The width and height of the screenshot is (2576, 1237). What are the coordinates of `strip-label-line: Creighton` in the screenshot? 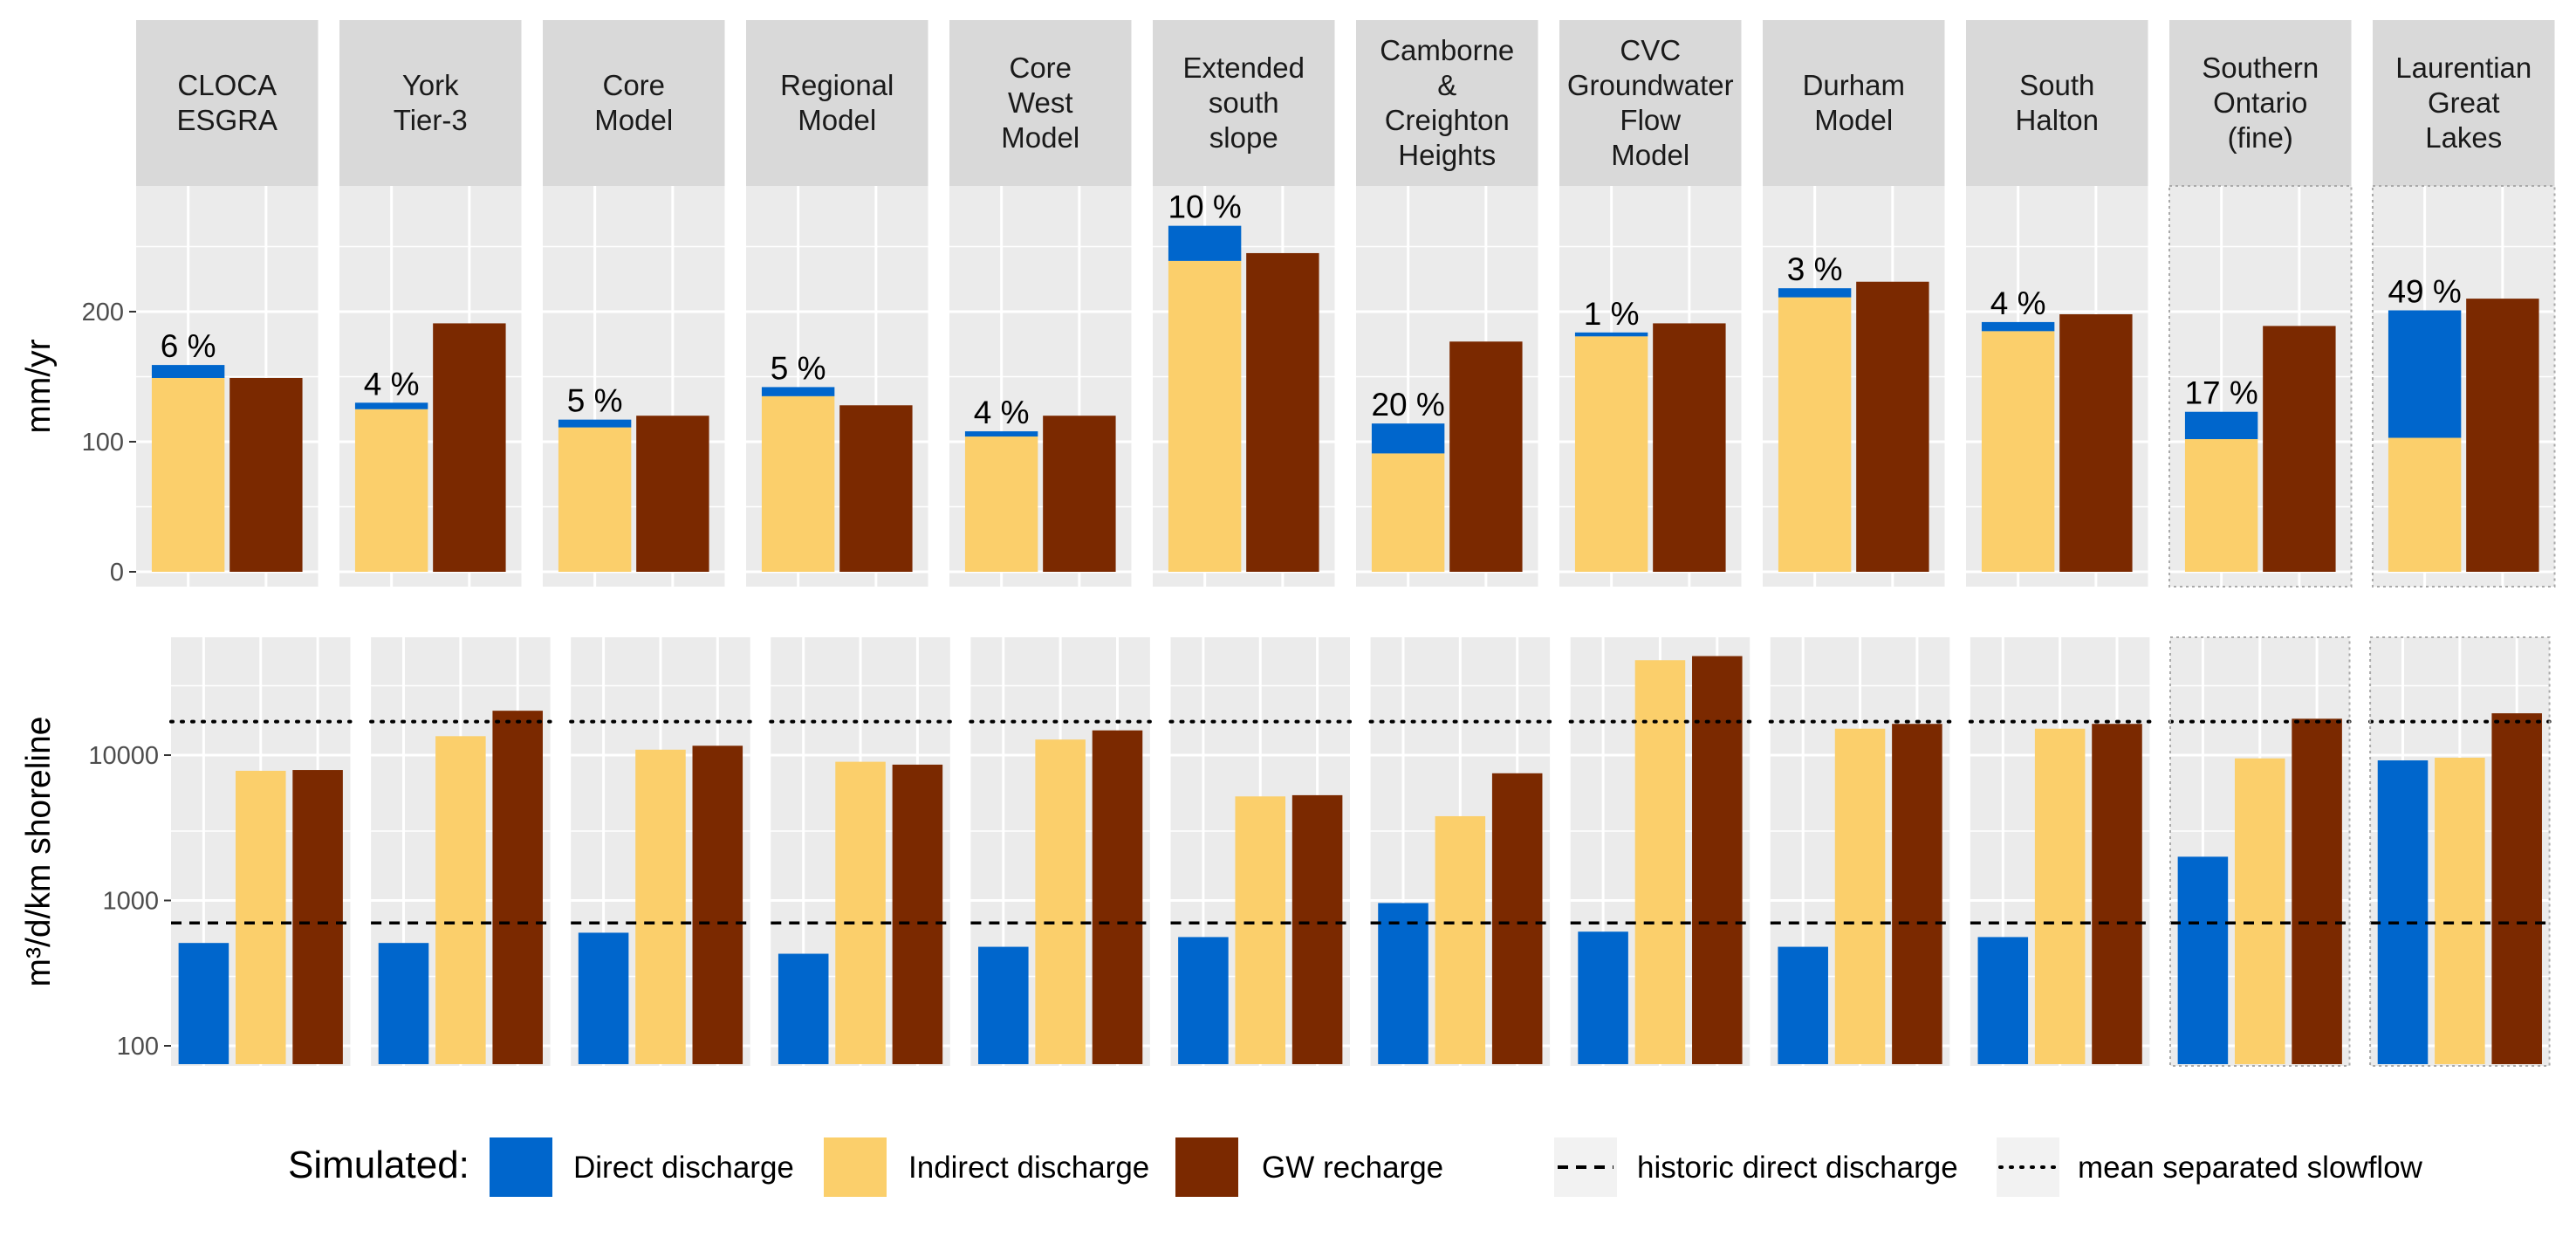 It's located at (1448, 120).